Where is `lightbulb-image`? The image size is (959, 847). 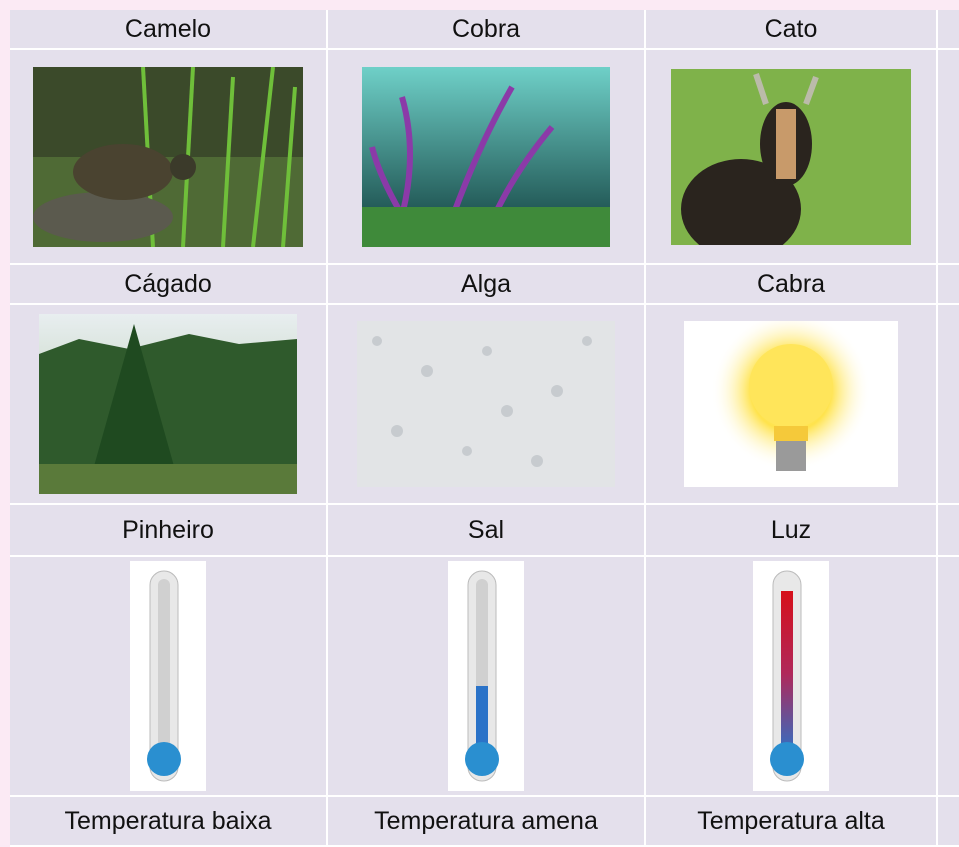
lightbulb-image is located at coordinates (791, 404).